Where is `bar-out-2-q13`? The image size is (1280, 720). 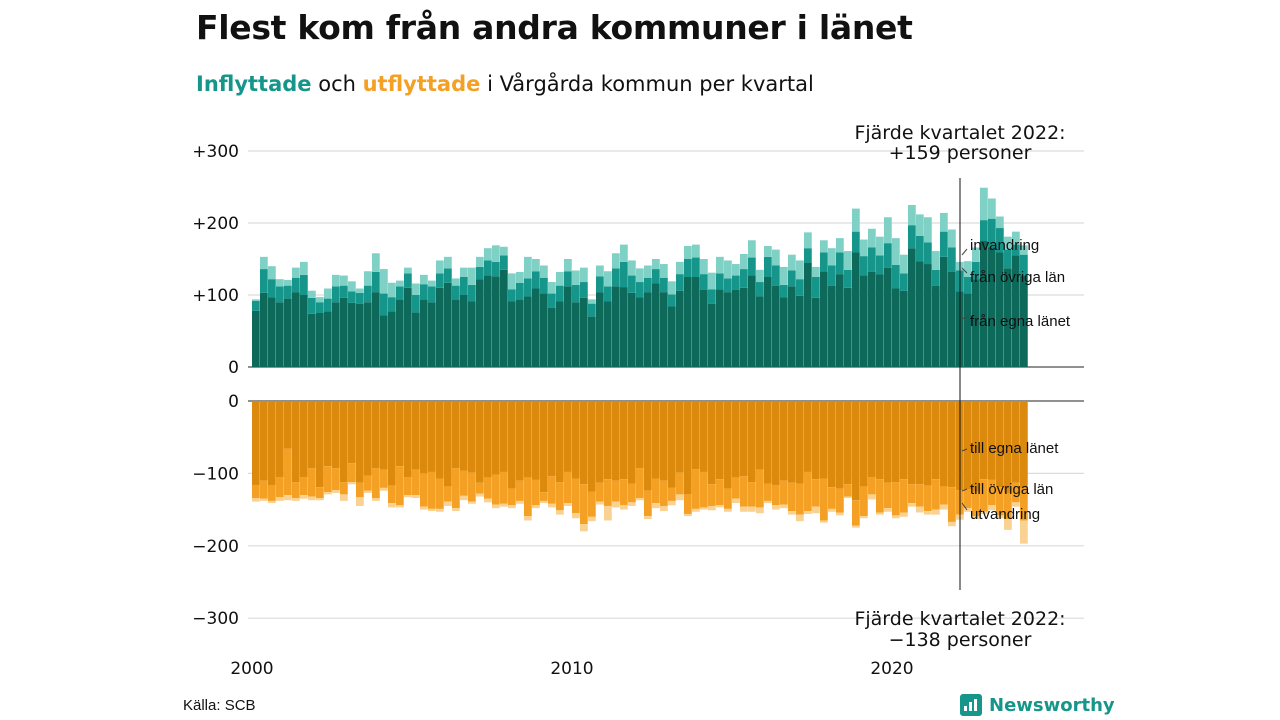
bar-out-2-q13 is located at coordinates (352, 473).